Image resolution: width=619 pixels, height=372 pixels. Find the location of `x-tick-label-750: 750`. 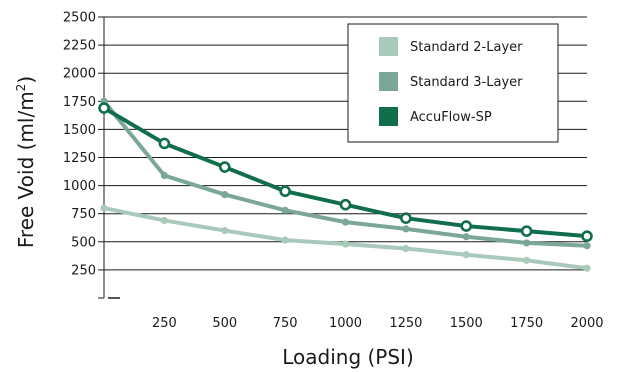

x-tick-label-750: 750 is located at coordinates (285, 323).